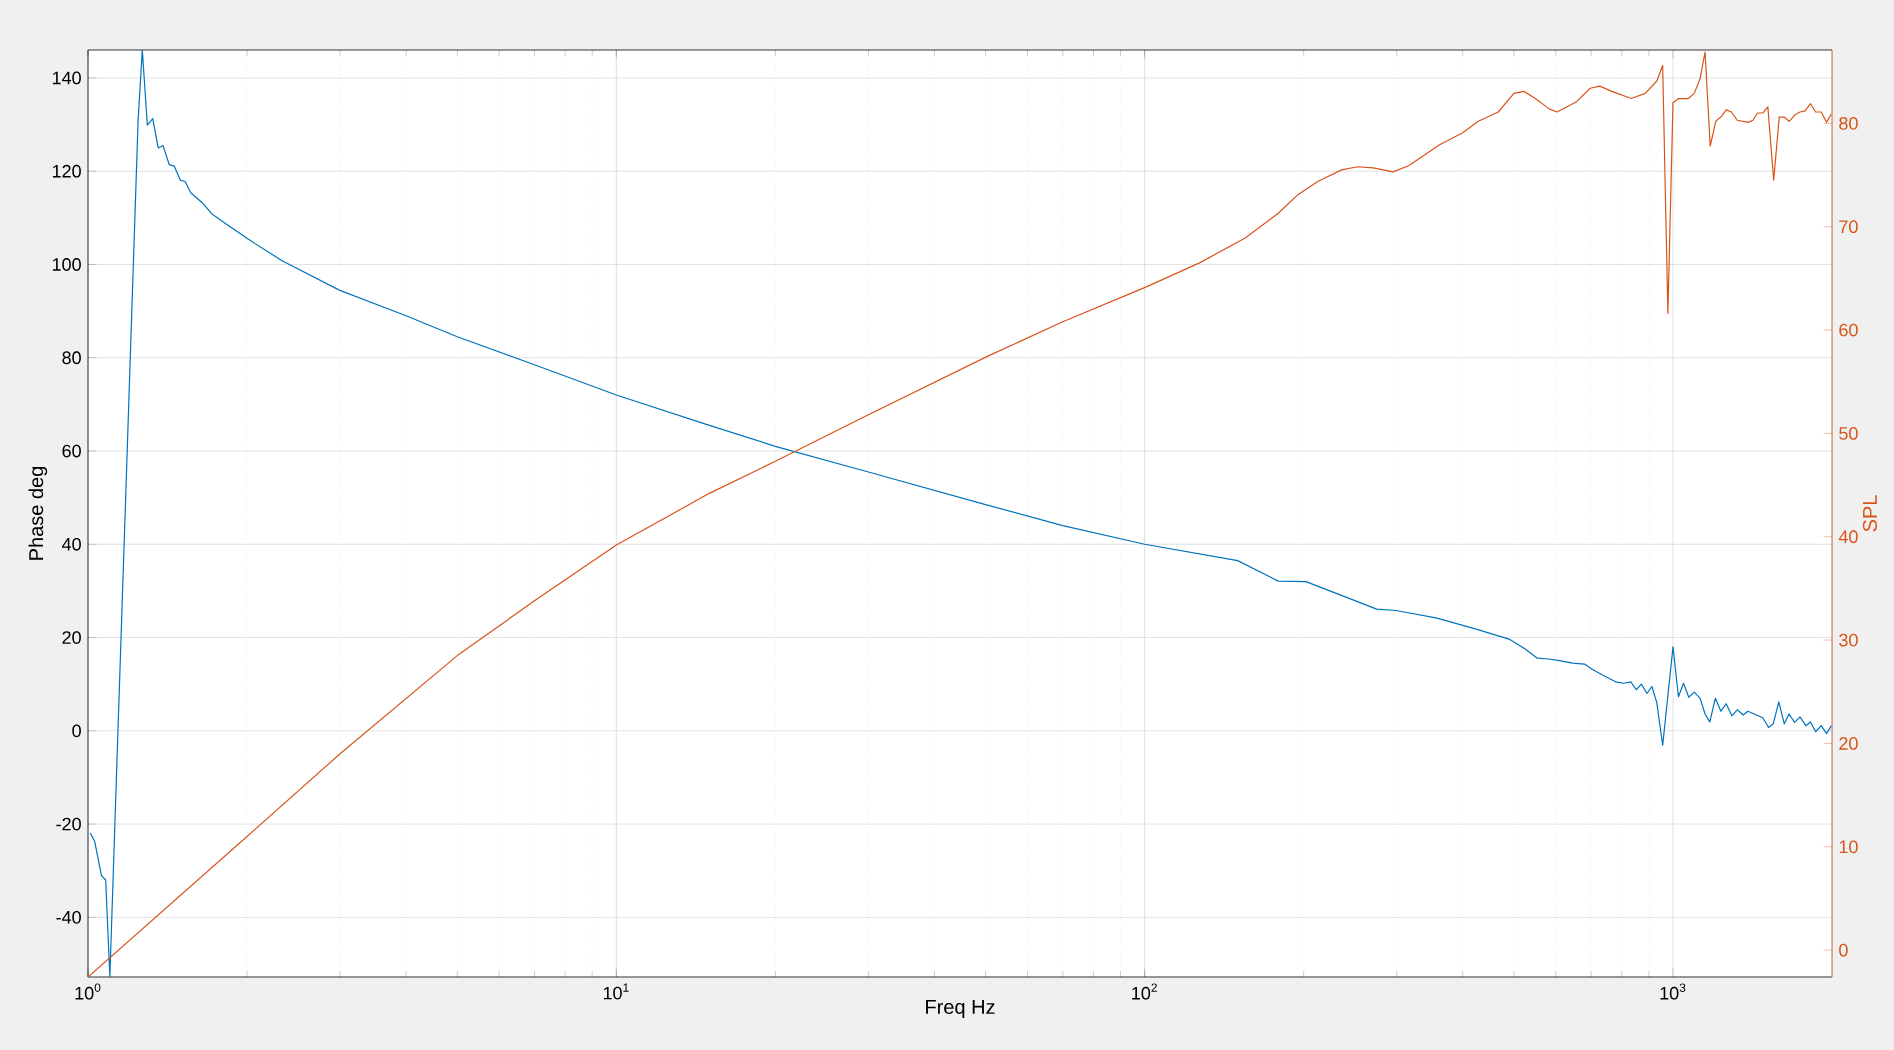  What do you see at coordinates (68, 917) in the screenshot?
I see `y-tick-label: -40` at bounding box center [68, 917].